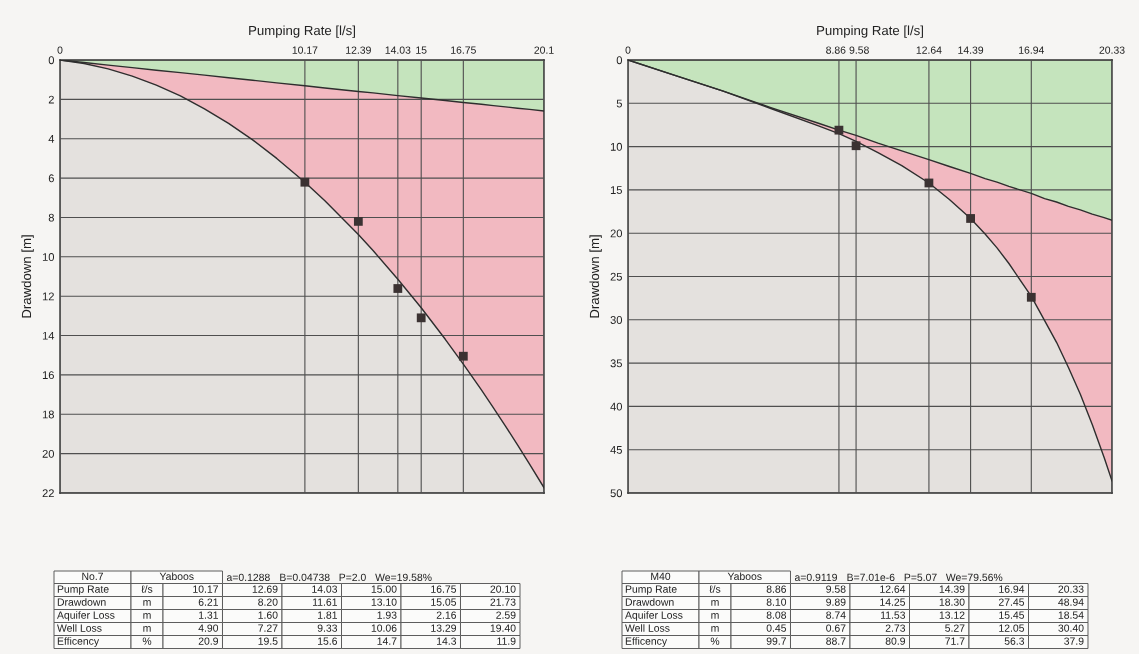  What do you see at coordinates (893, 602) in the screenshot?
I see `text: 14.25` at bounding box center [893, 602].